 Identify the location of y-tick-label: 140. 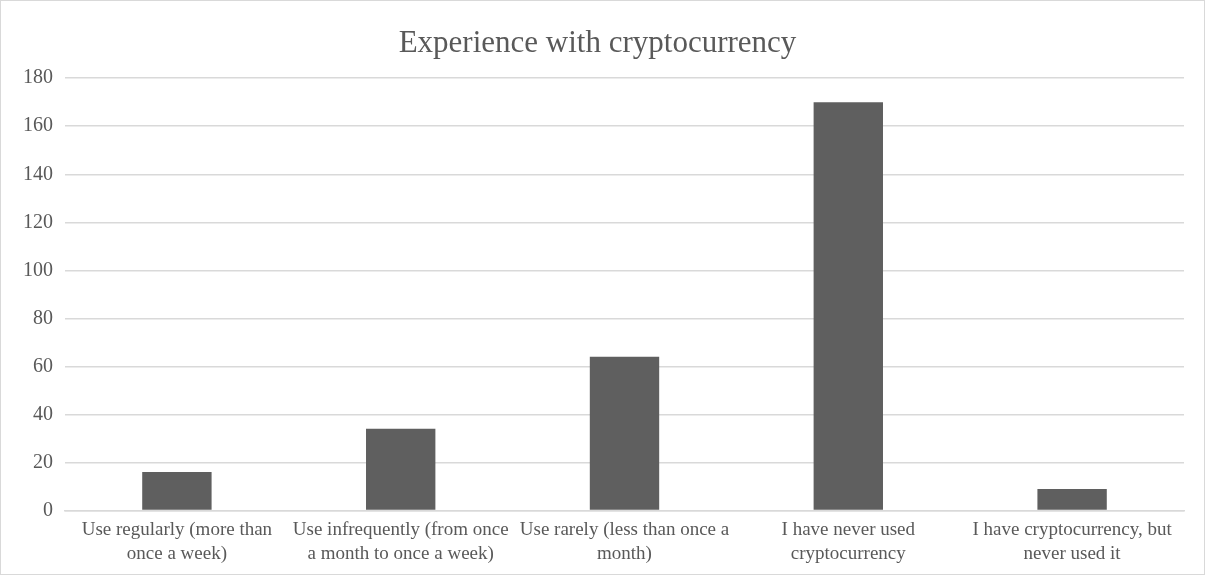
(38, 172).